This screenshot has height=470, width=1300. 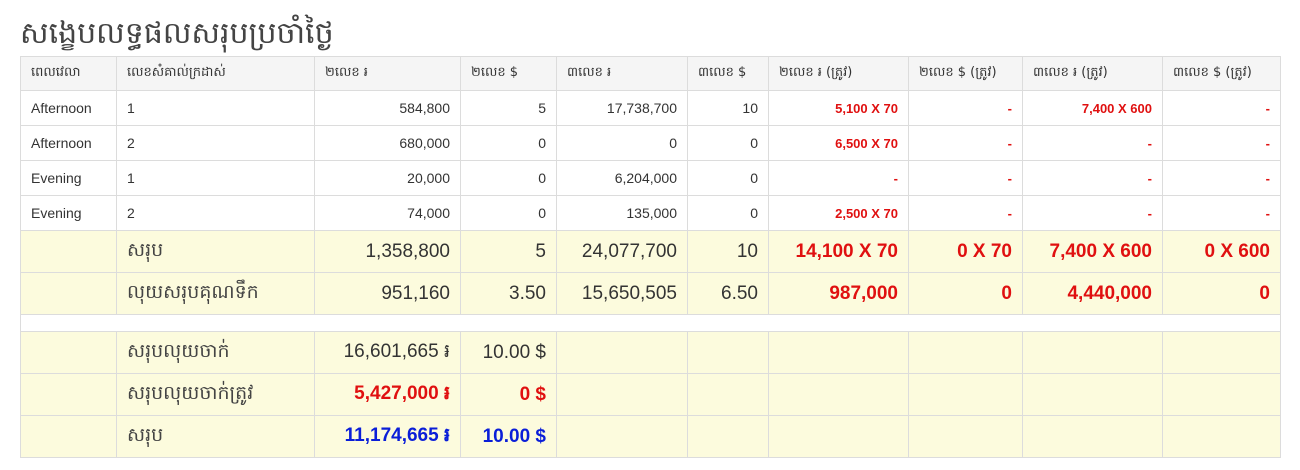 I want to click on cell-two-usd: 5, so click(x=508, y=108).